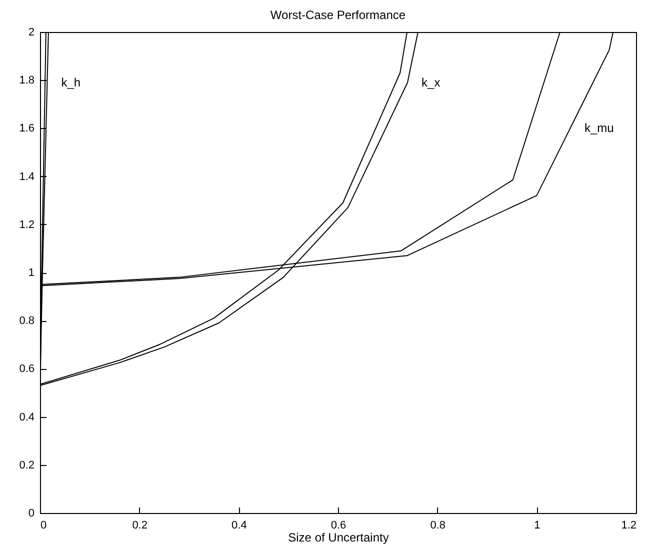 The width and height of the screenshot is (662, 556). Describe the element at coordinates (31, 514) in the screenshot. I see `y-tick-label: 0` at that location.